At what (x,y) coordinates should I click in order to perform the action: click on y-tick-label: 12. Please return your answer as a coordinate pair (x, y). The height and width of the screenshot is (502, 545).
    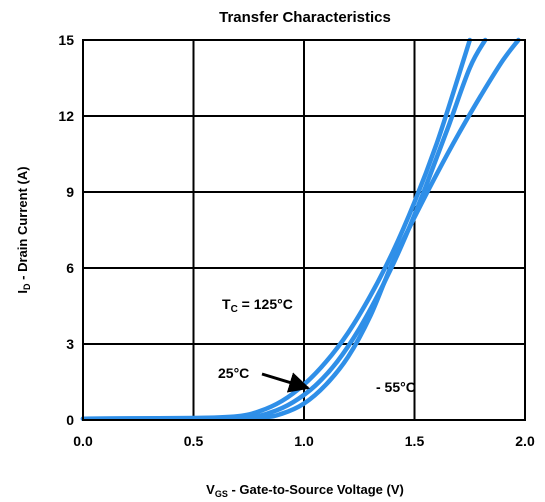
    Looking at the image, I should click on (66, 116).